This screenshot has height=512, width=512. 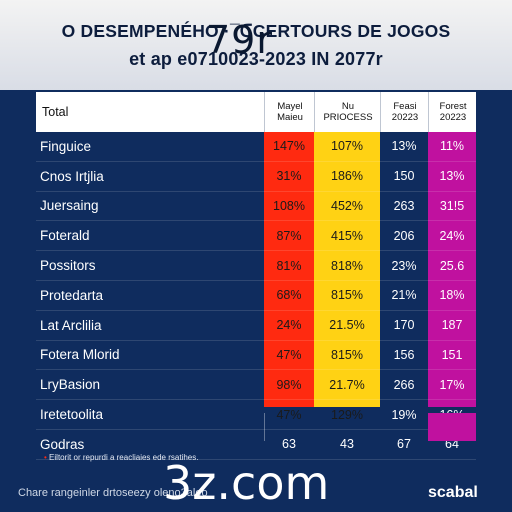 What do you see at coordinates (347, 325) in the screenshot?
I see `row-value-2: 21.5%` at bounding box center [347, 325].